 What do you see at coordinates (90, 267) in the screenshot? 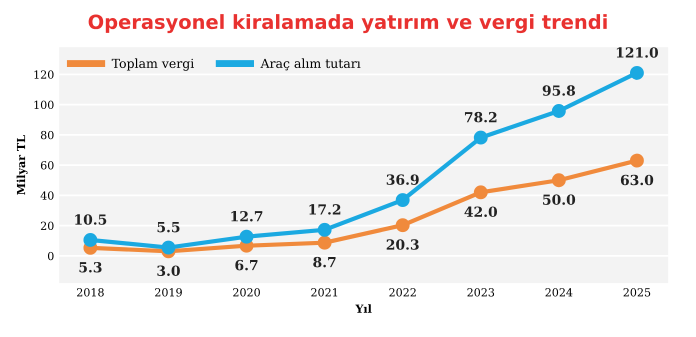
I see `data-label: 5.3` at bounding box center [90, 267].